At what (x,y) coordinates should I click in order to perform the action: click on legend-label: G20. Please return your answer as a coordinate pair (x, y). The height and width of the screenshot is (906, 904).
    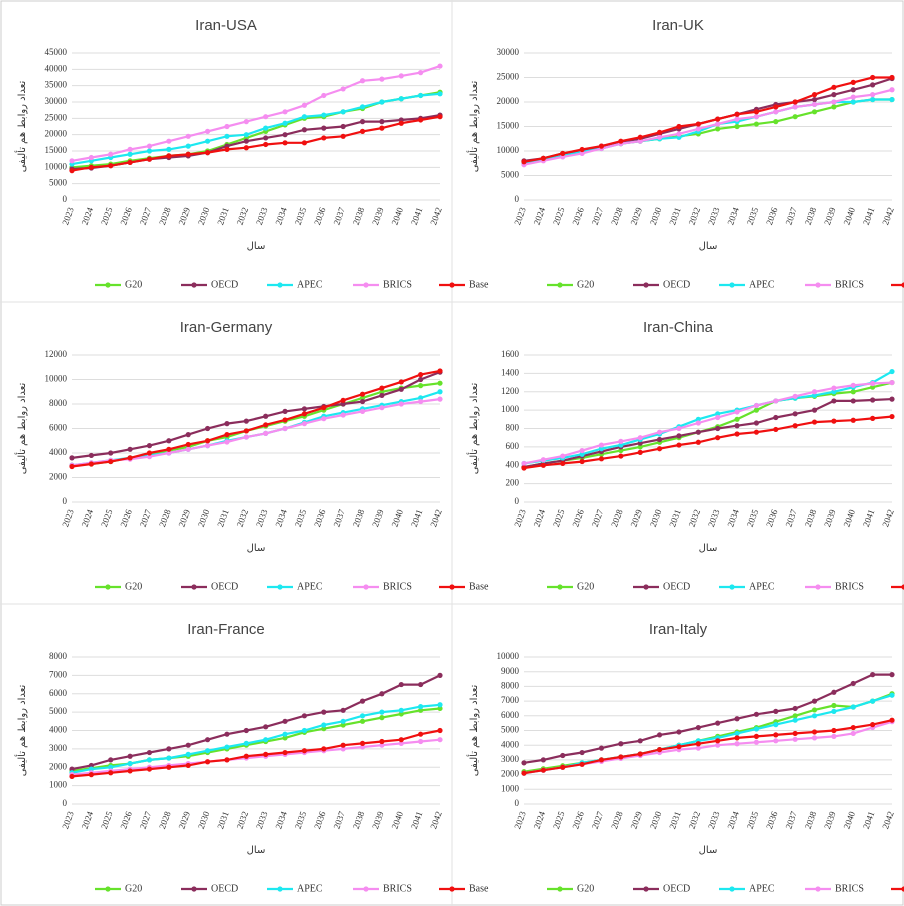
    Looking at the image, I should click on (585, 586).